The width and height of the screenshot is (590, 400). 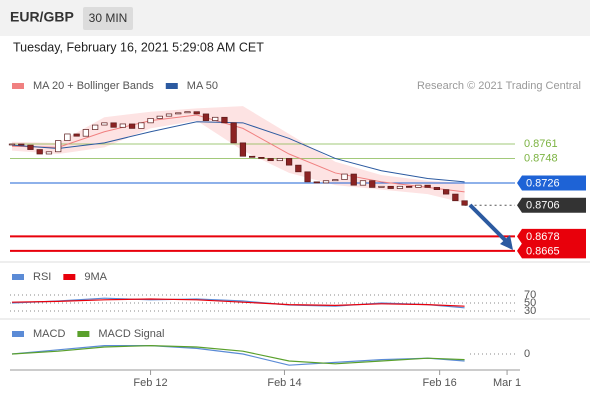 What do you see at coordinates (499, 86) in the screenshot?
I see `credit: Research © 2021 Trading Central` at bounding box center [499, 86].